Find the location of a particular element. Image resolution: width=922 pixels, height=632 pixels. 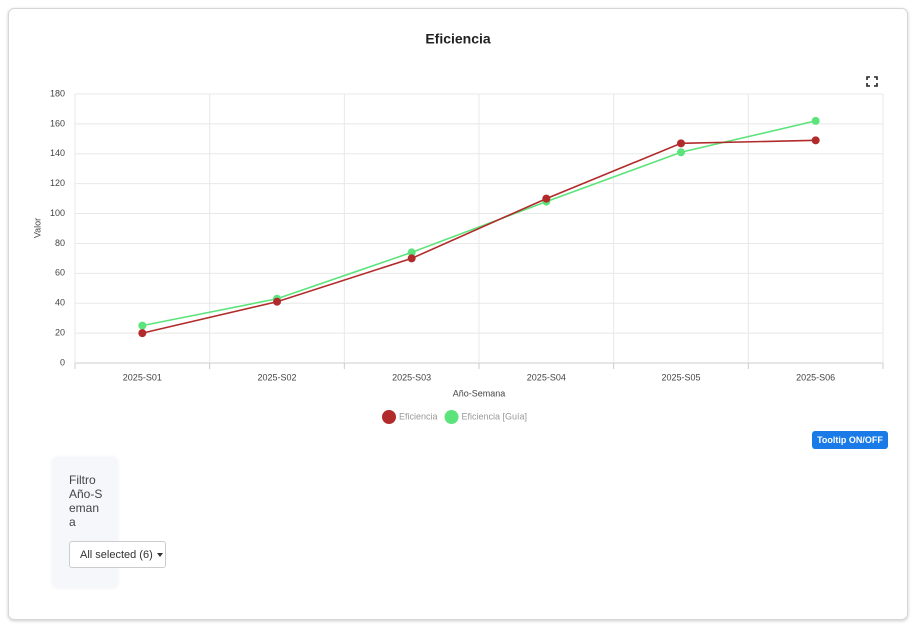

y-tick-label: 140 is located at coordinates (57, 153).